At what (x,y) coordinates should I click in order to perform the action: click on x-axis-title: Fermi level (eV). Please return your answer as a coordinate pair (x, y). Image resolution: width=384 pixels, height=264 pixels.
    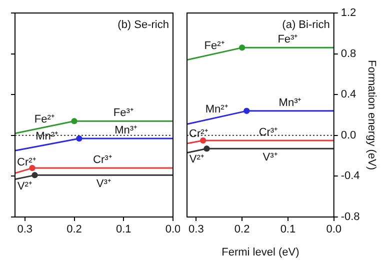
    Looking at the image, I should click on (261, 252).